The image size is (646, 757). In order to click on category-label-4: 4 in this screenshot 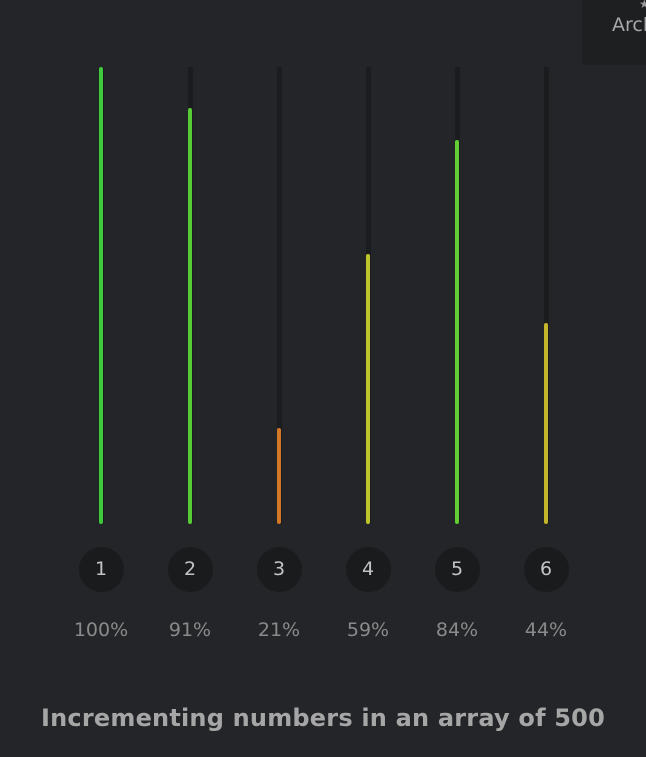, I will do `click(368, 569)`.